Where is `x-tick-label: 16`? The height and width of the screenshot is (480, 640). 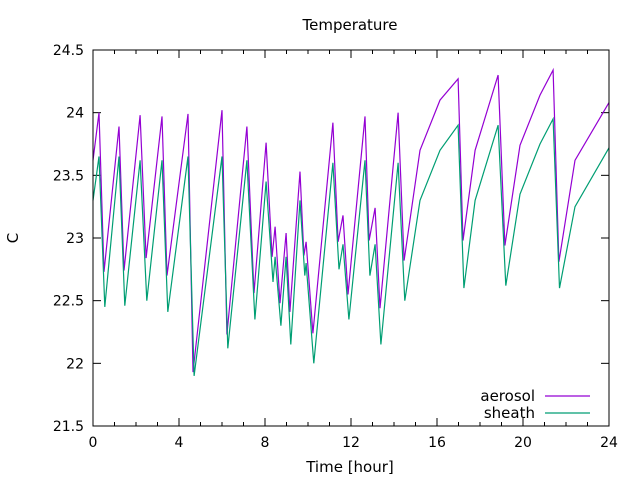 x-tick-label: 16 is located at coordinates (437, 443).